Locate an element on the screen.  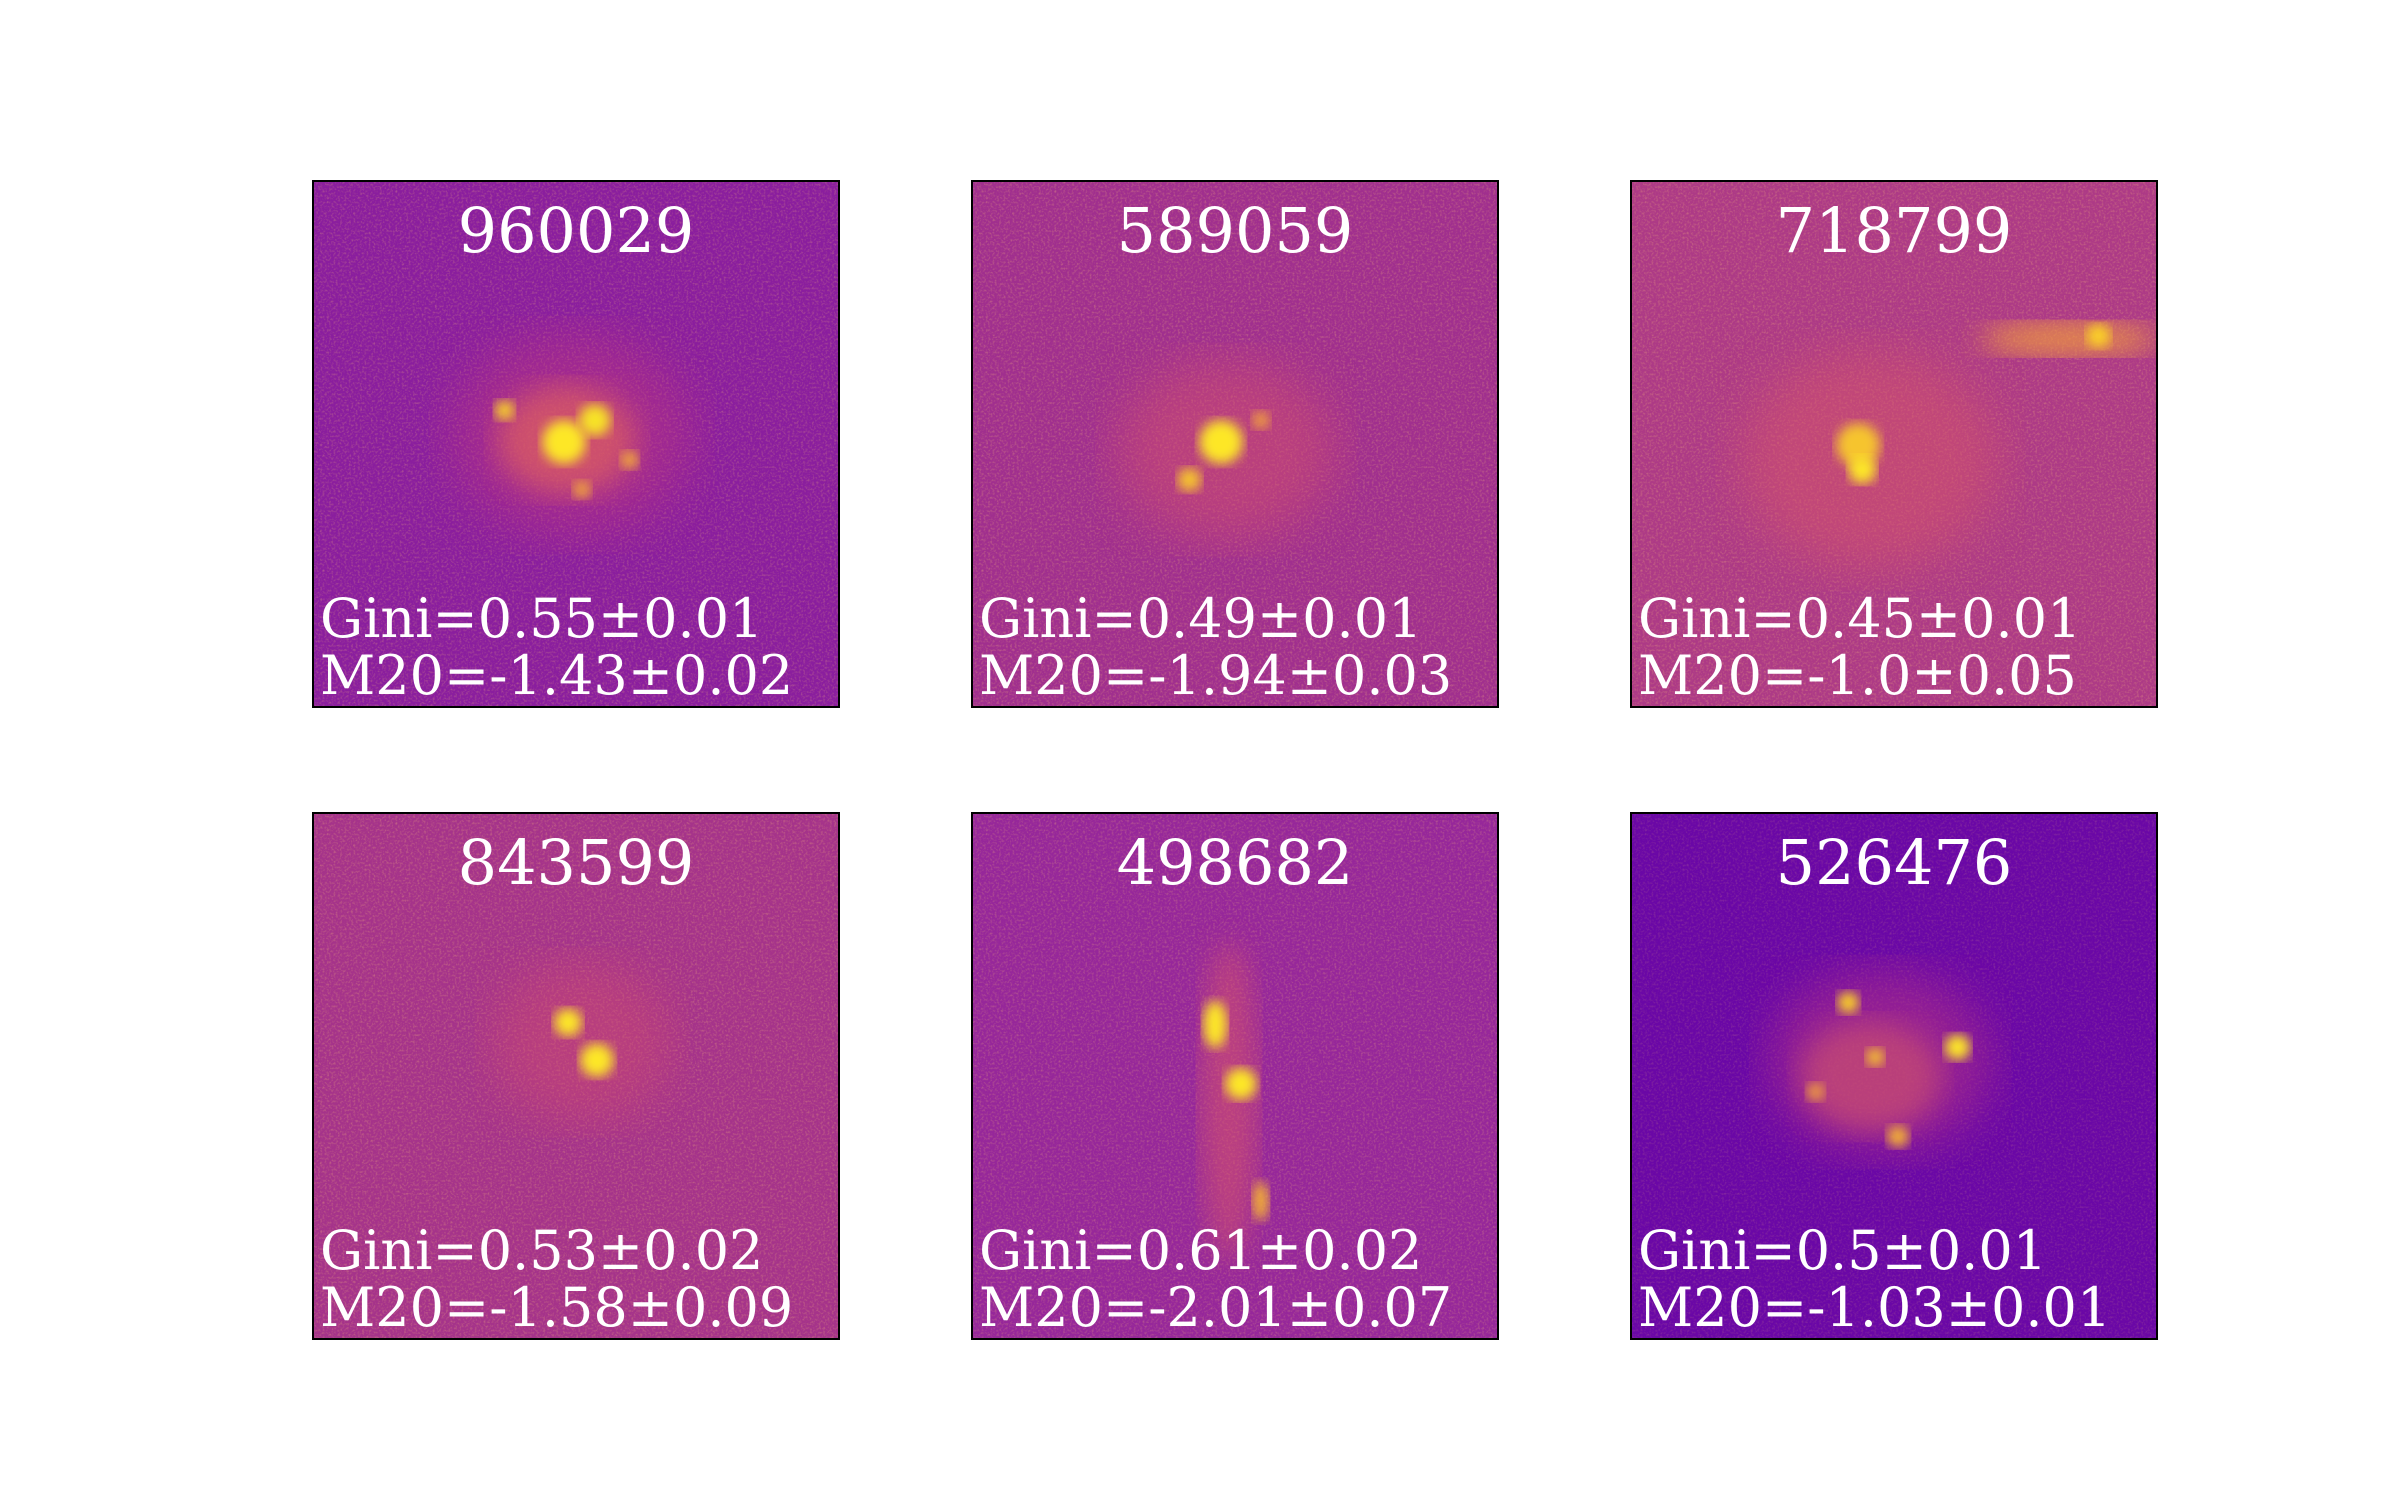
object-id: 960029 is located at coordinates (576, 230).